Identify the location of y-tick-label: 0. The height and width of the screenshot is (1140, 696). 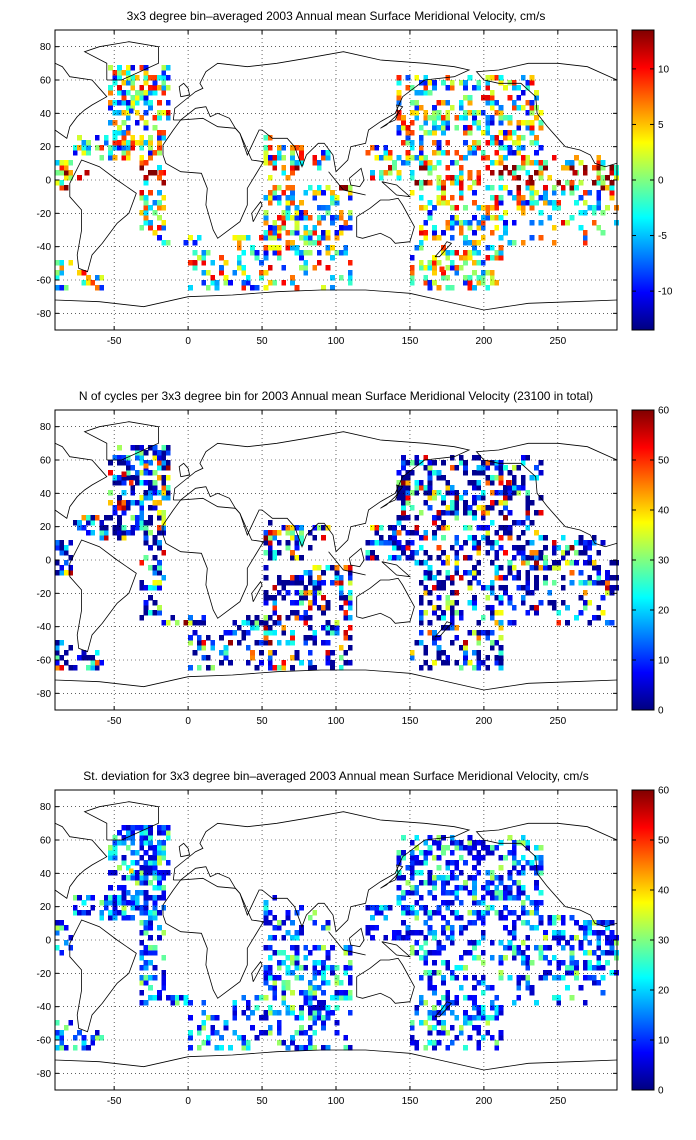
(48, 181).